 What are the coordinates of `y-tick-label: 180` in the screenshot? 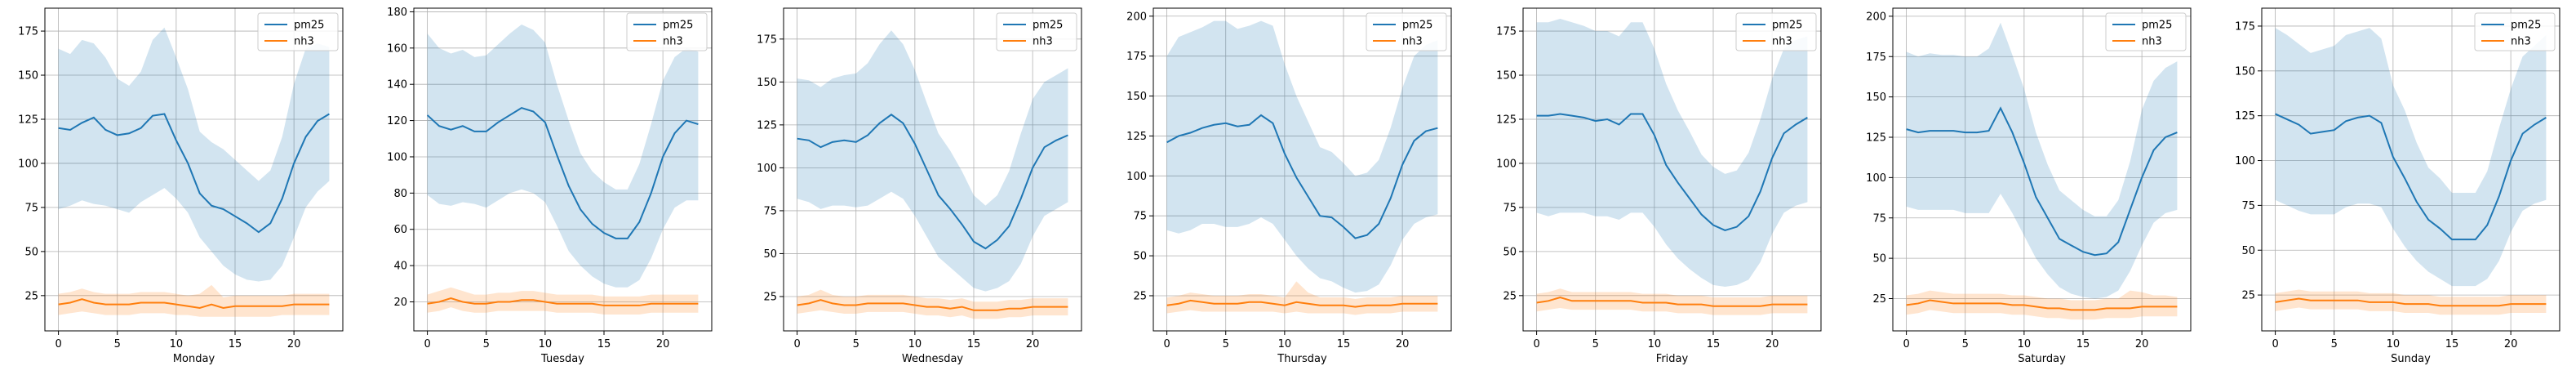 It's located at (397, 13).